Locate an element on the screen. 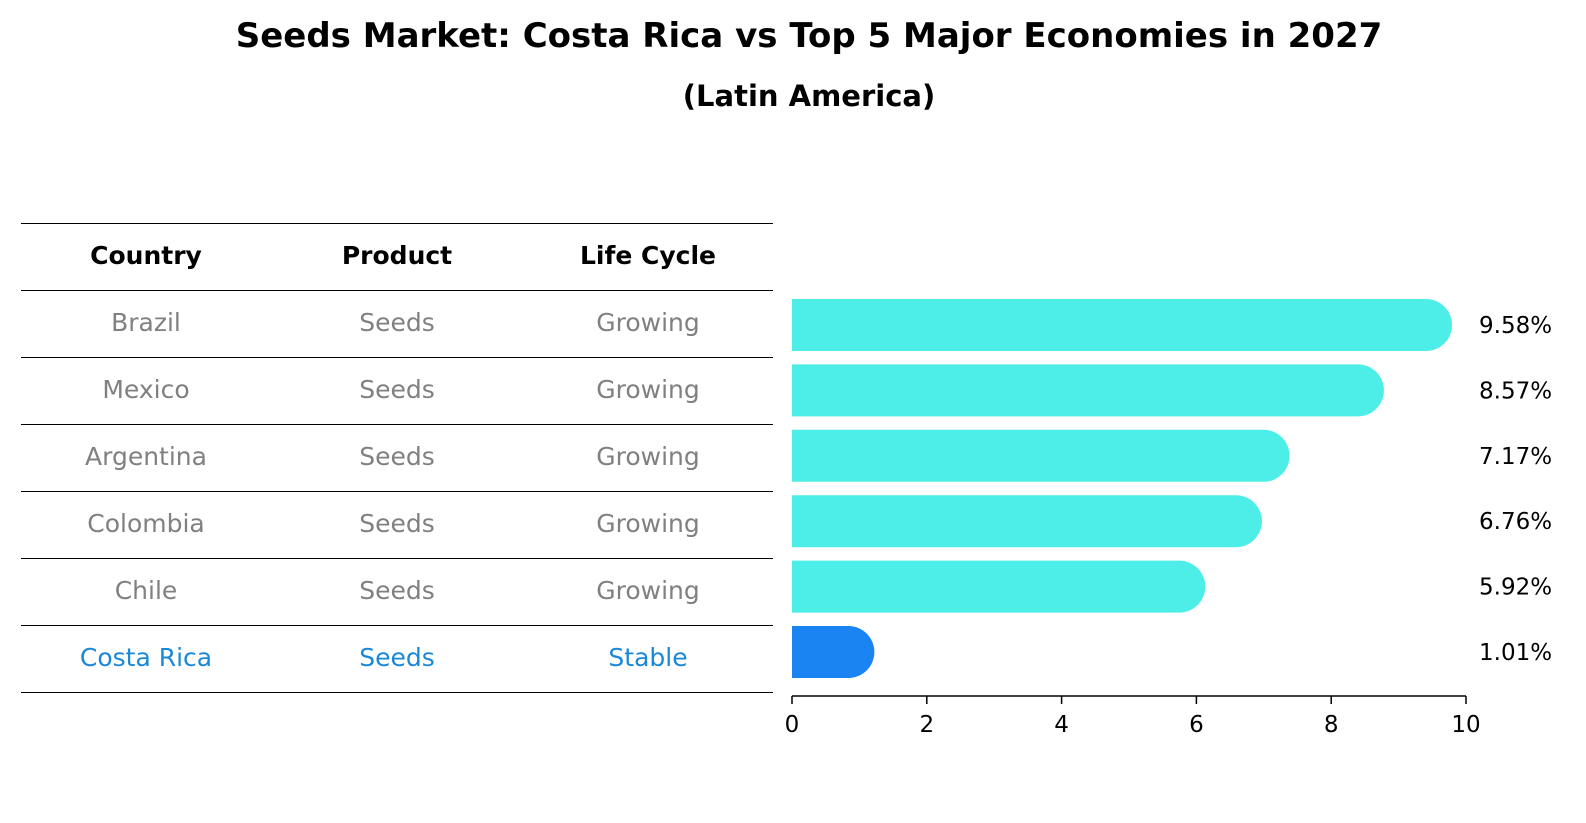 This screenshot has height=823, width=1586. bar-colombia is located at coordinates (1027, 521).